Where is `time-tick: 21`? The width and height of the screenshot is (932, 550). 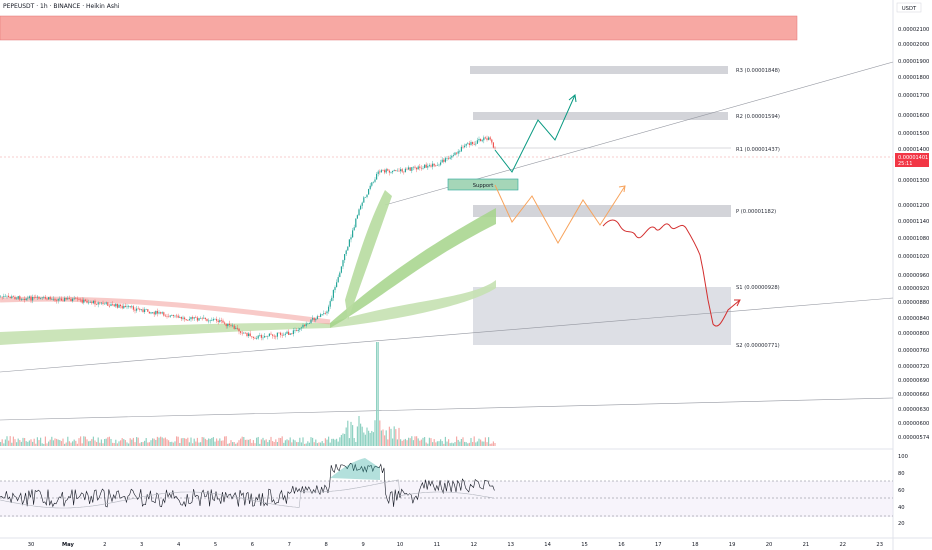
time-tick: 21 is located at coordinates (806, 545).